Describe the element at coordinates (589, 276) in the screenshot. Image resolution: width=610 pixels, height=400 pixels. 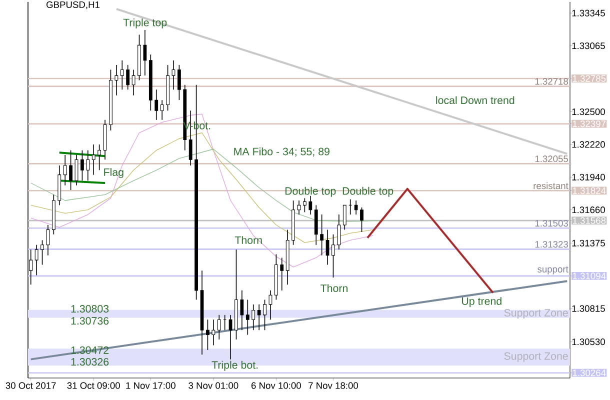
I see `y-tick-label: 1.31094` at that location.